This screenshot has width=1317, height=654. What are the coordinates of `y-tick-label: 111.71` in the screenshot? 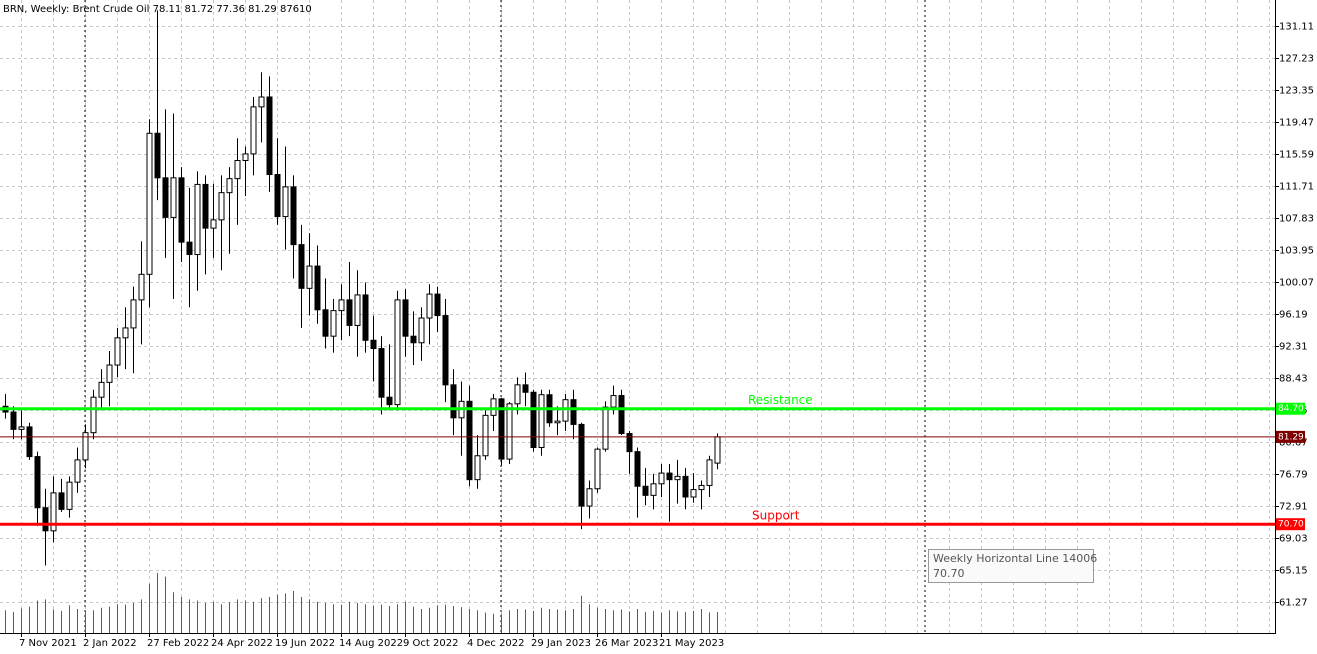 It's located at (1296, 187).